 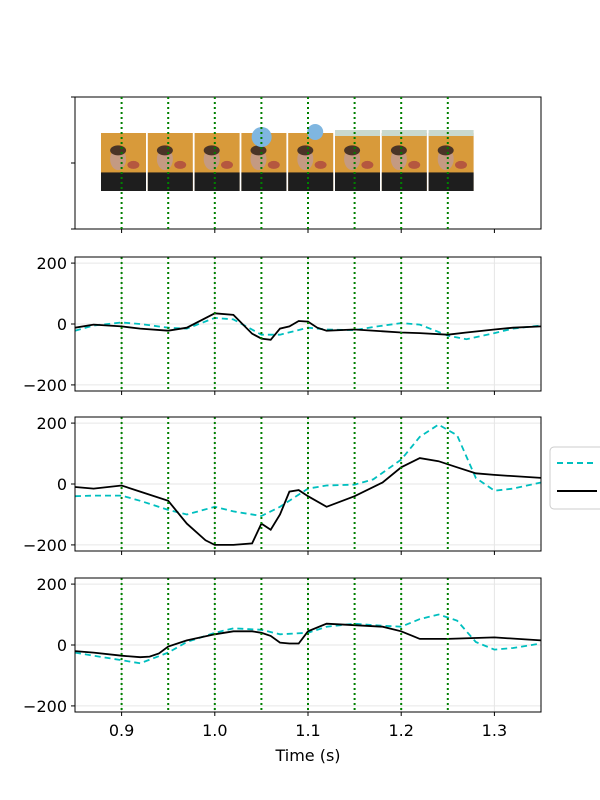 What do you see at coordinates (121, 730) in the screenshot?
I see `x-tick-label: 0.9` at bounding box center [121, 730].